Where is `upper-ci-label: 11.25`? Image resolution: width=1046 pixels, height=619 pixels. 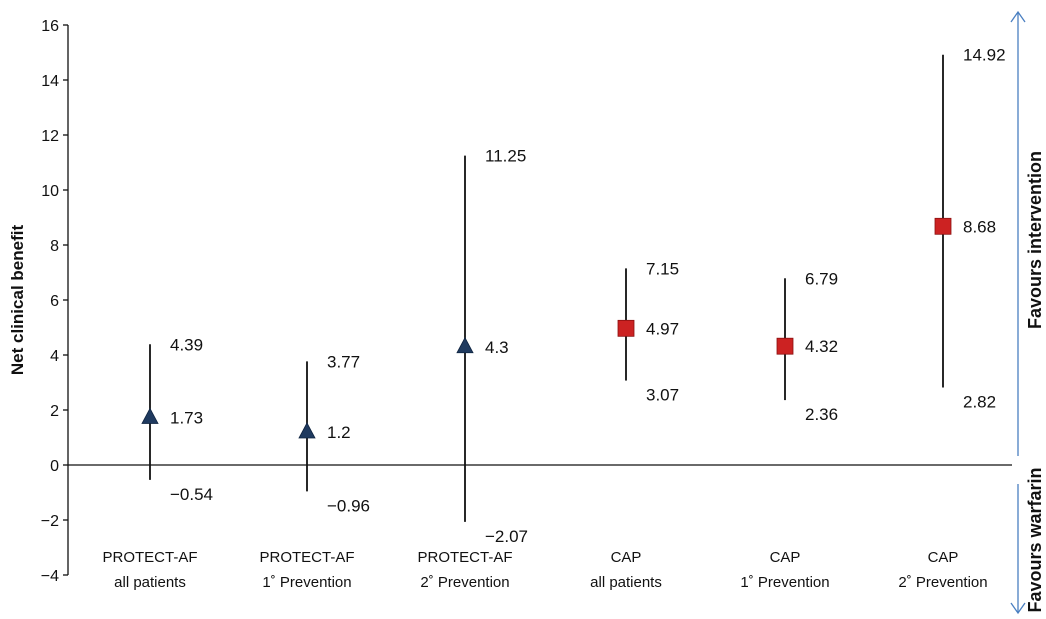
upper-ci-label: 11.25 is located at coordinates (505, 156).